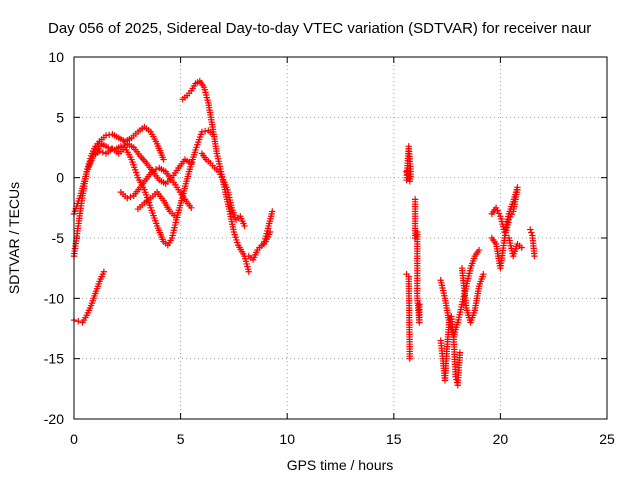  I want to click on y-tick-label: -15, so click(54, 359).